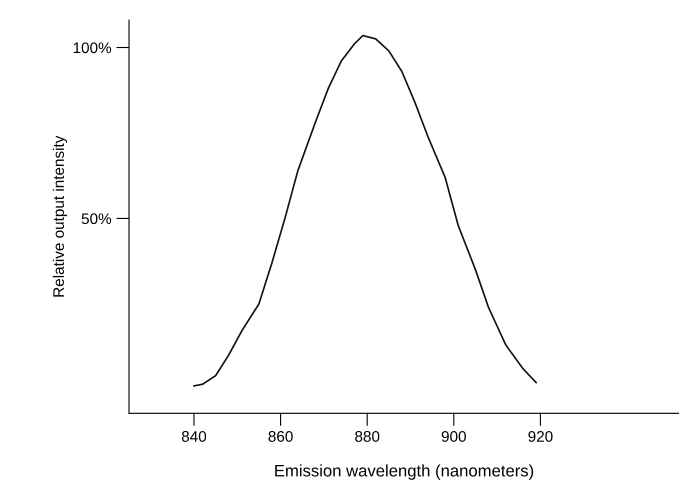  I want to click on x-tick-label: 860, so click(280, 436).